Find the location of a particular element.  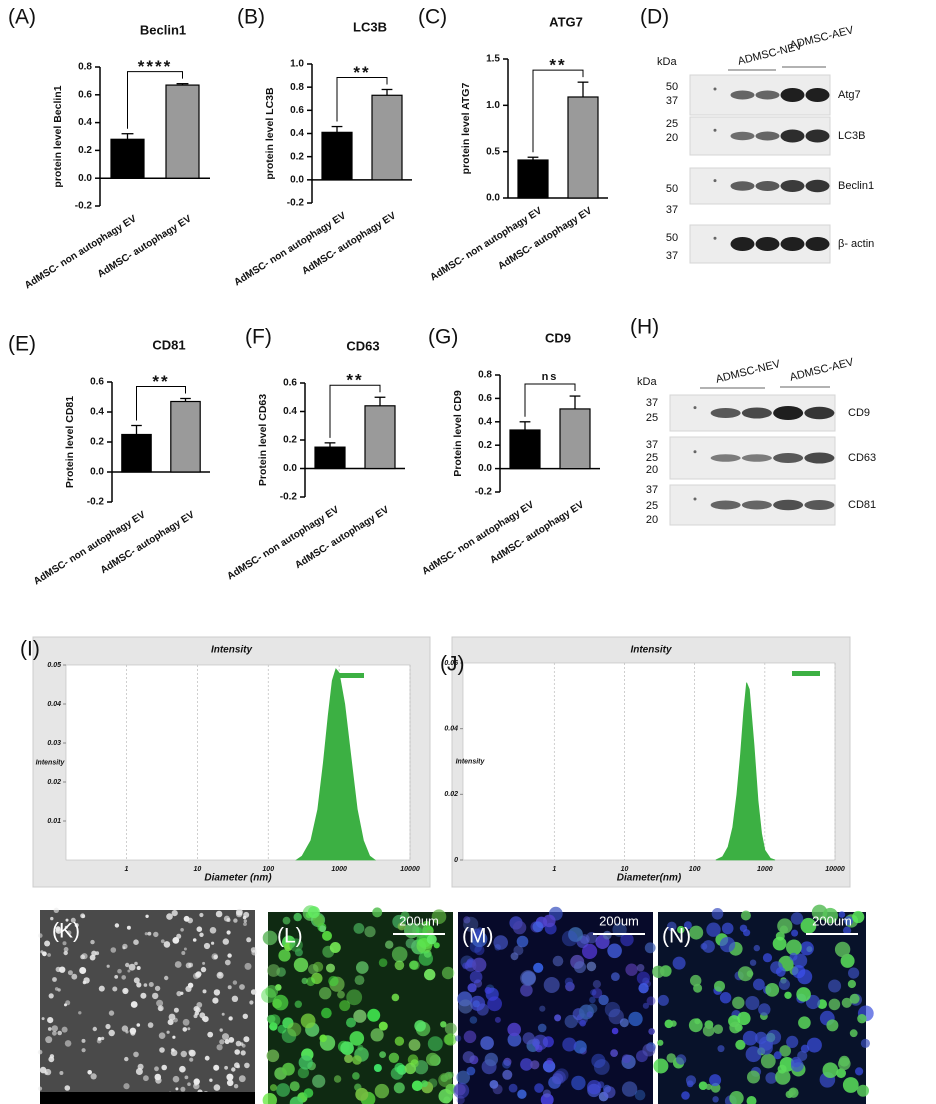

y-tick-label: 0.02 is located at coordinates (54, 782).